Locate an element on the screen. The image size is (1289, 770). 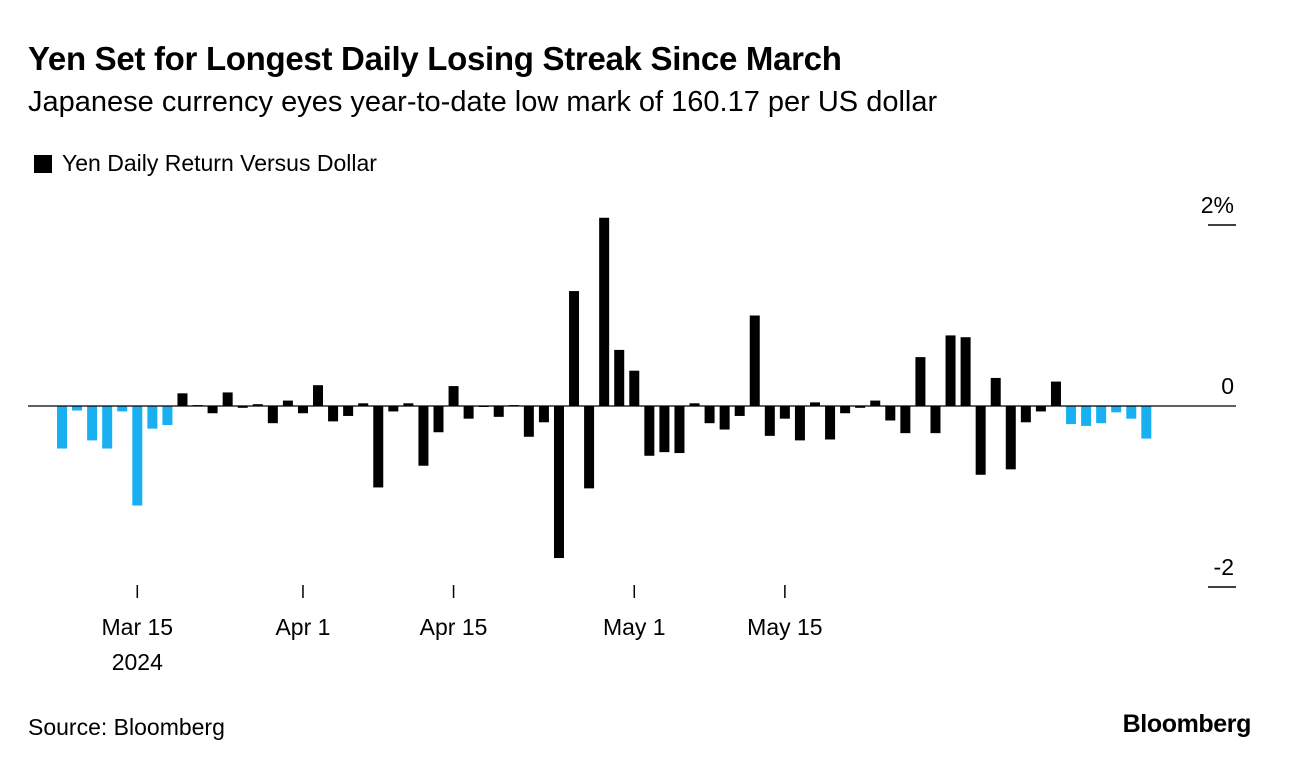
y-tick-label: 0 is located at coordinates (1227, 386).